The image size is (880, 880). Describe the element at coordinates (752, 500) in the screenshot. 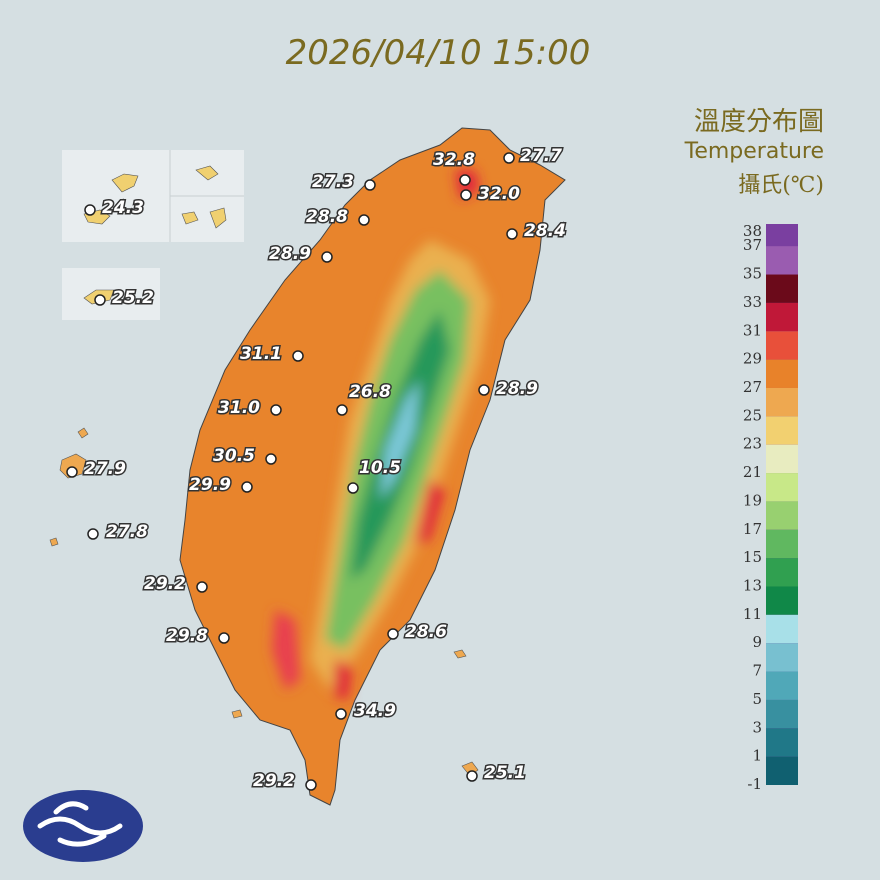

I see `colorbar-tick-label: 19` at that location.